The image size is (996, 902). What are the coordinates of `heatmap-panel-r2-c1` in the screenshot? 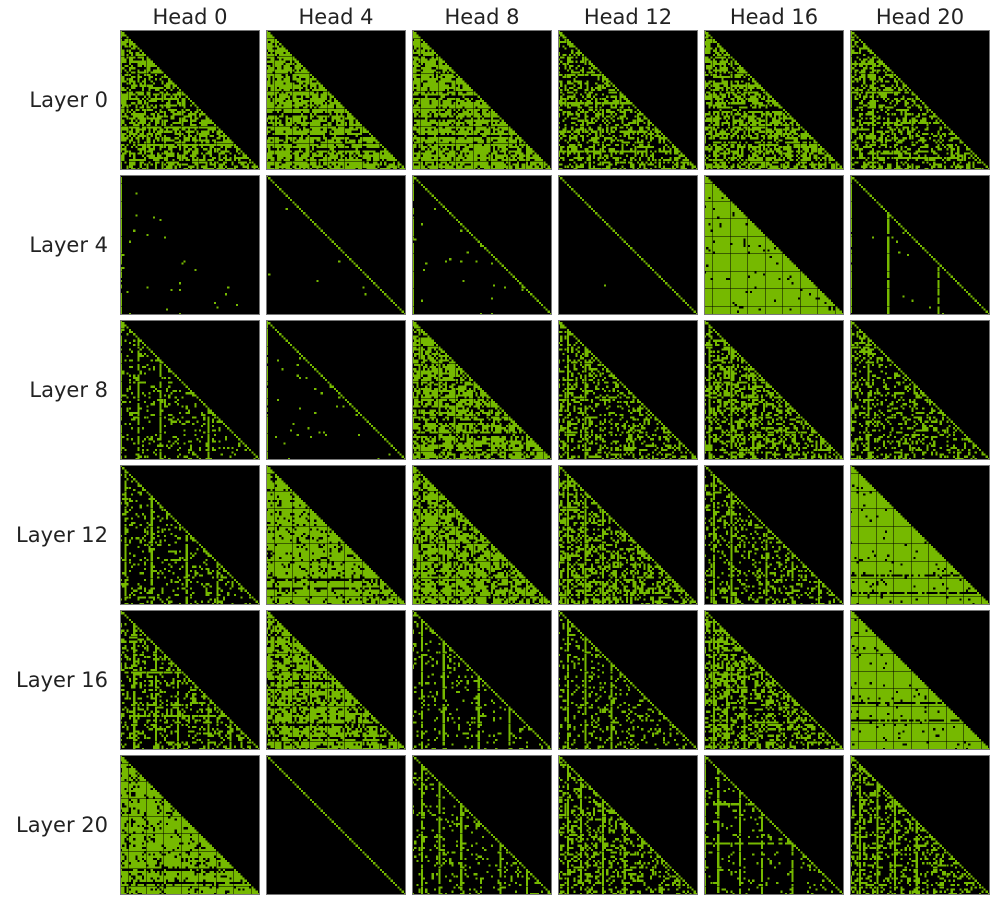 It's located at (336, 390).